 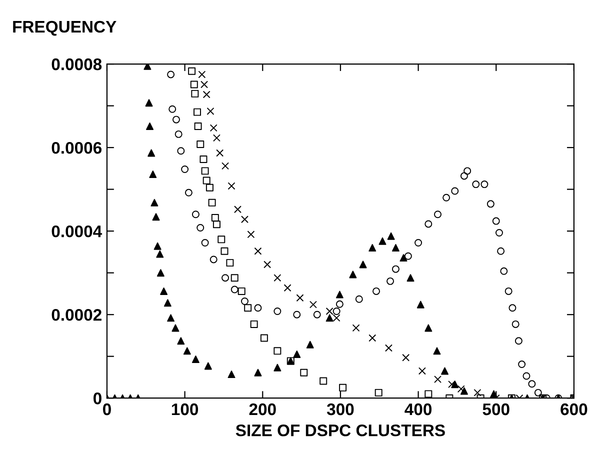 What do you see at coordinates (262, 409) in the screenshot?
I see `x-tick-label: 200` at bounding box center [262, 409].